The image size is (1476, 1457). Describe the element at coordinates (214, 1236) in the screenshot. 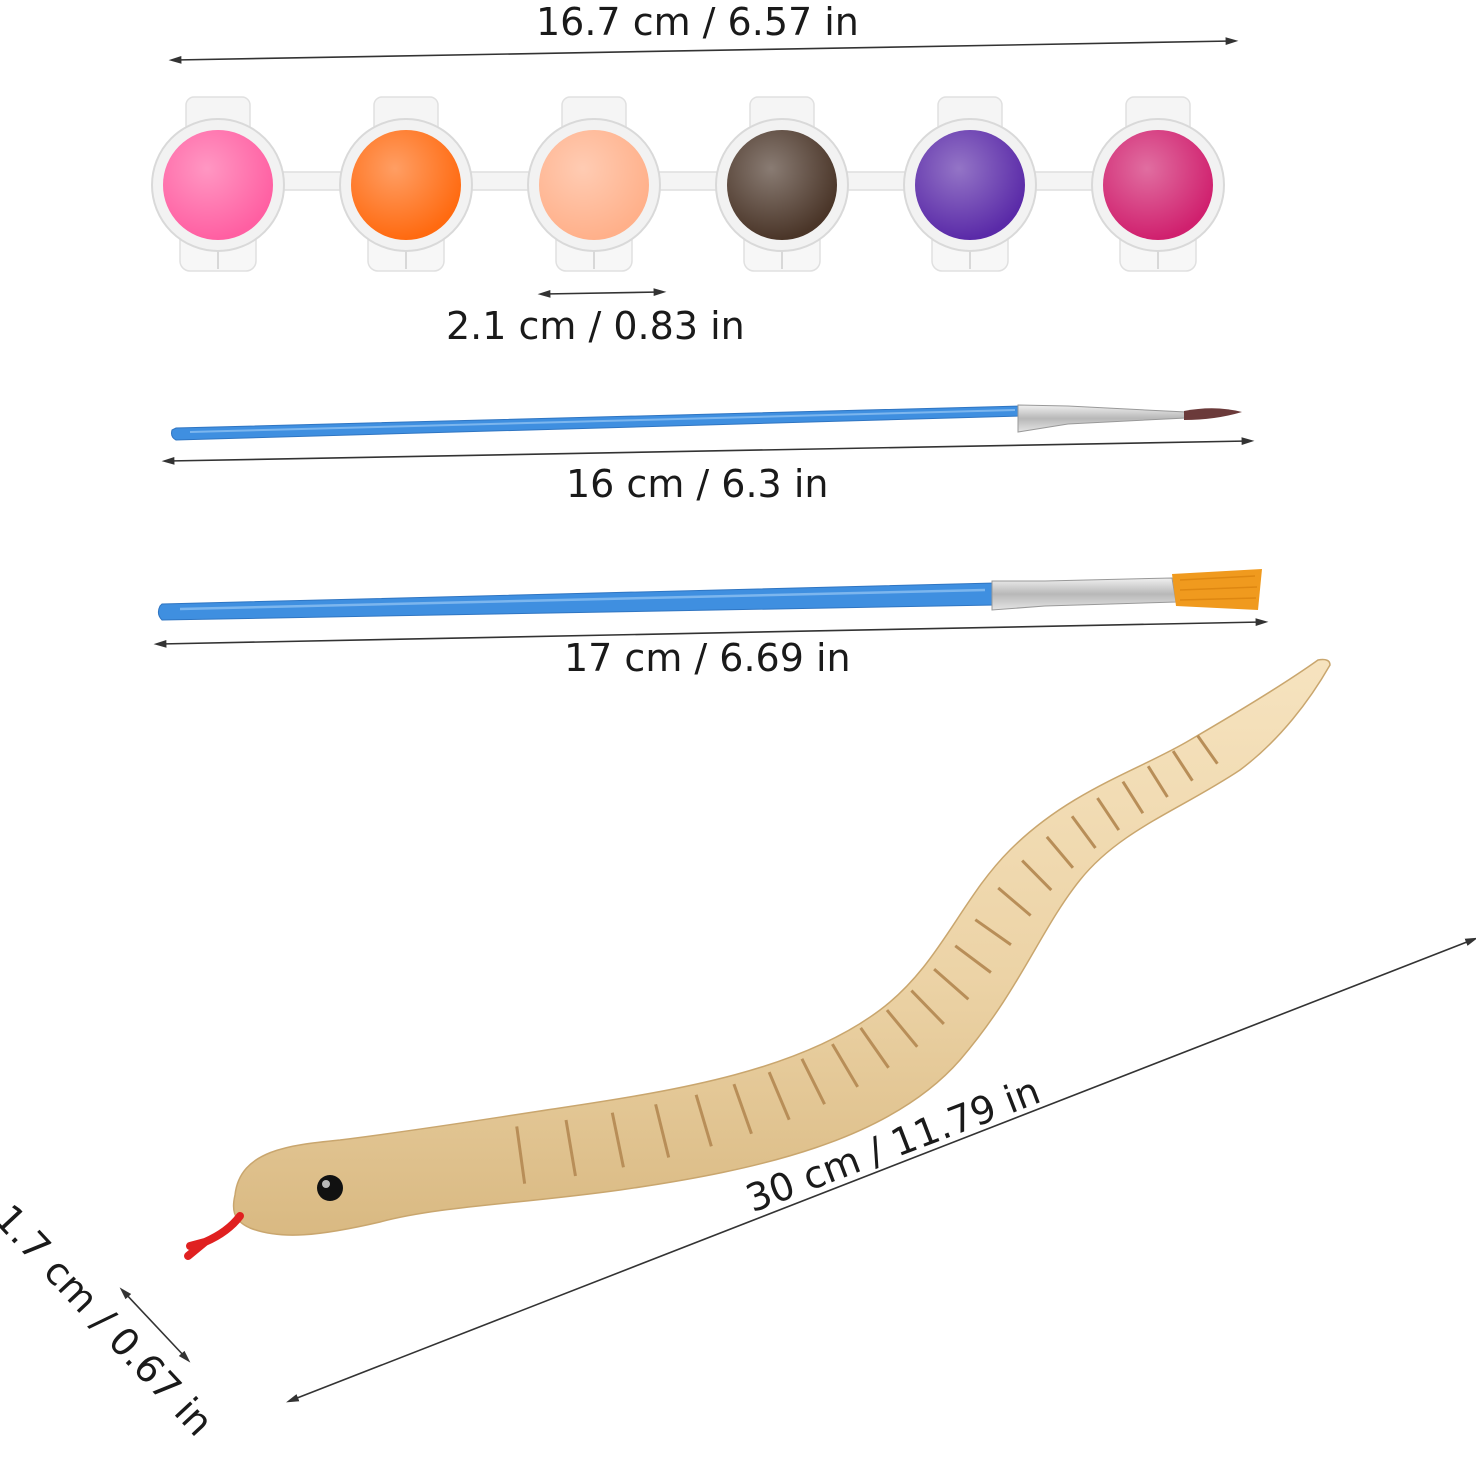

I see `snake-tongue` at that location.